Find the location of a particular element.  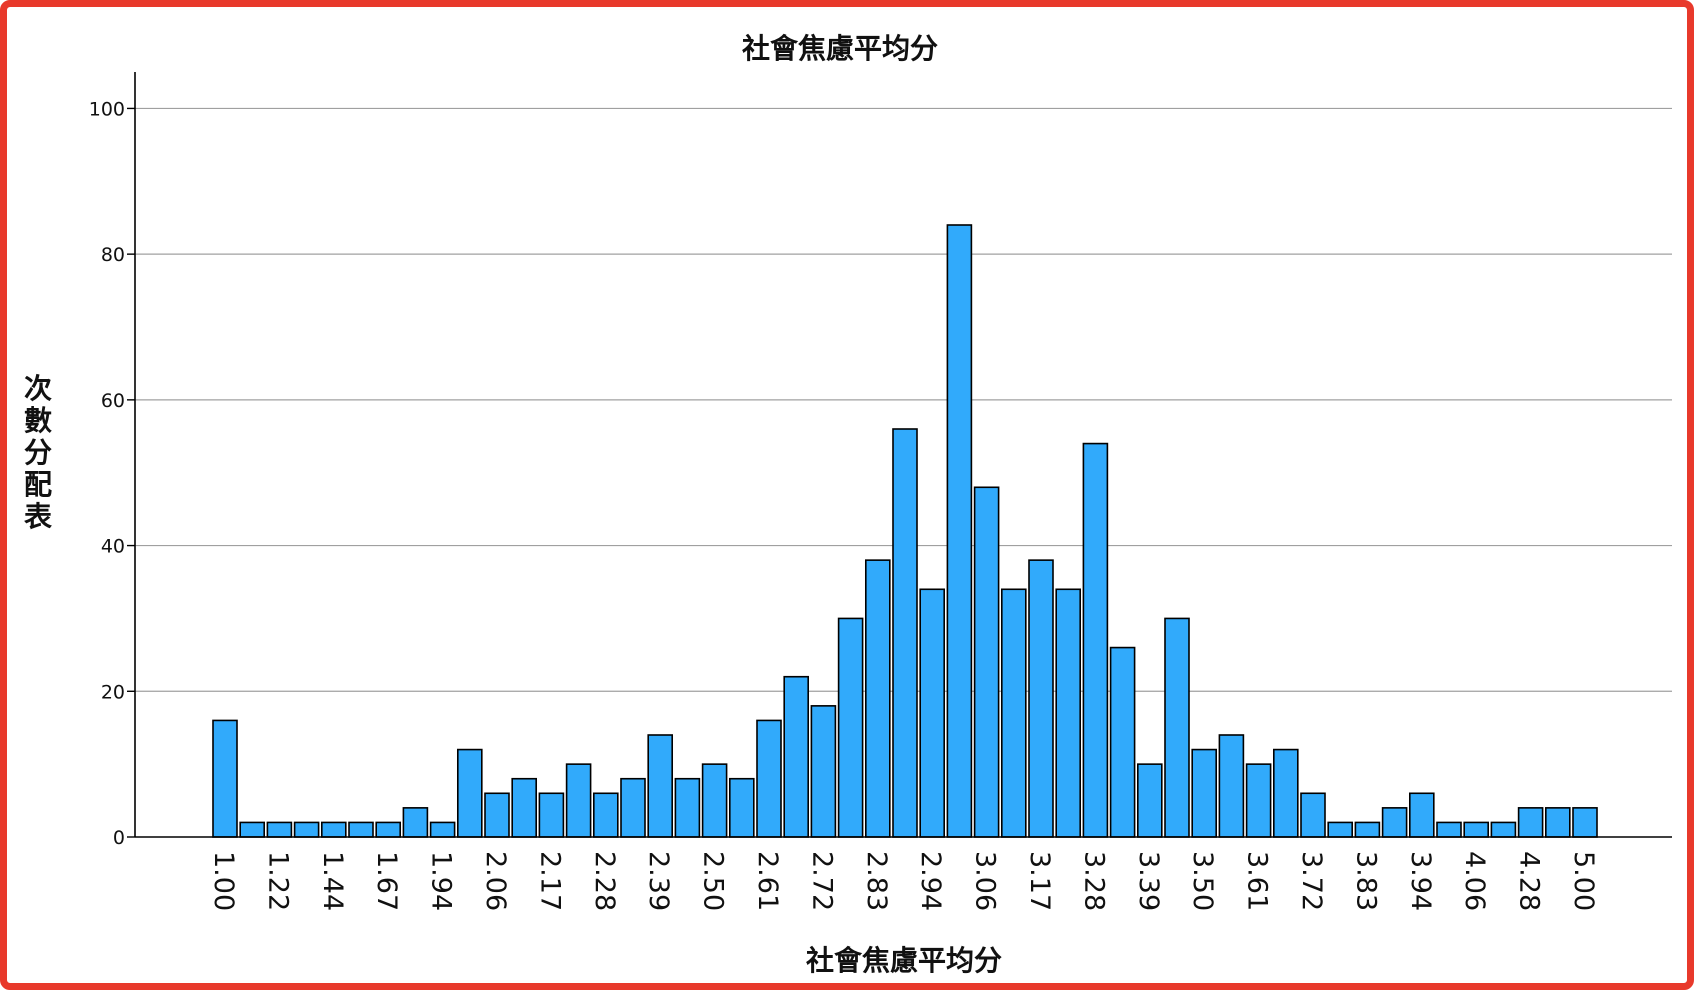

x-tick-label: 2.17 is located at coordinates (549, 881).